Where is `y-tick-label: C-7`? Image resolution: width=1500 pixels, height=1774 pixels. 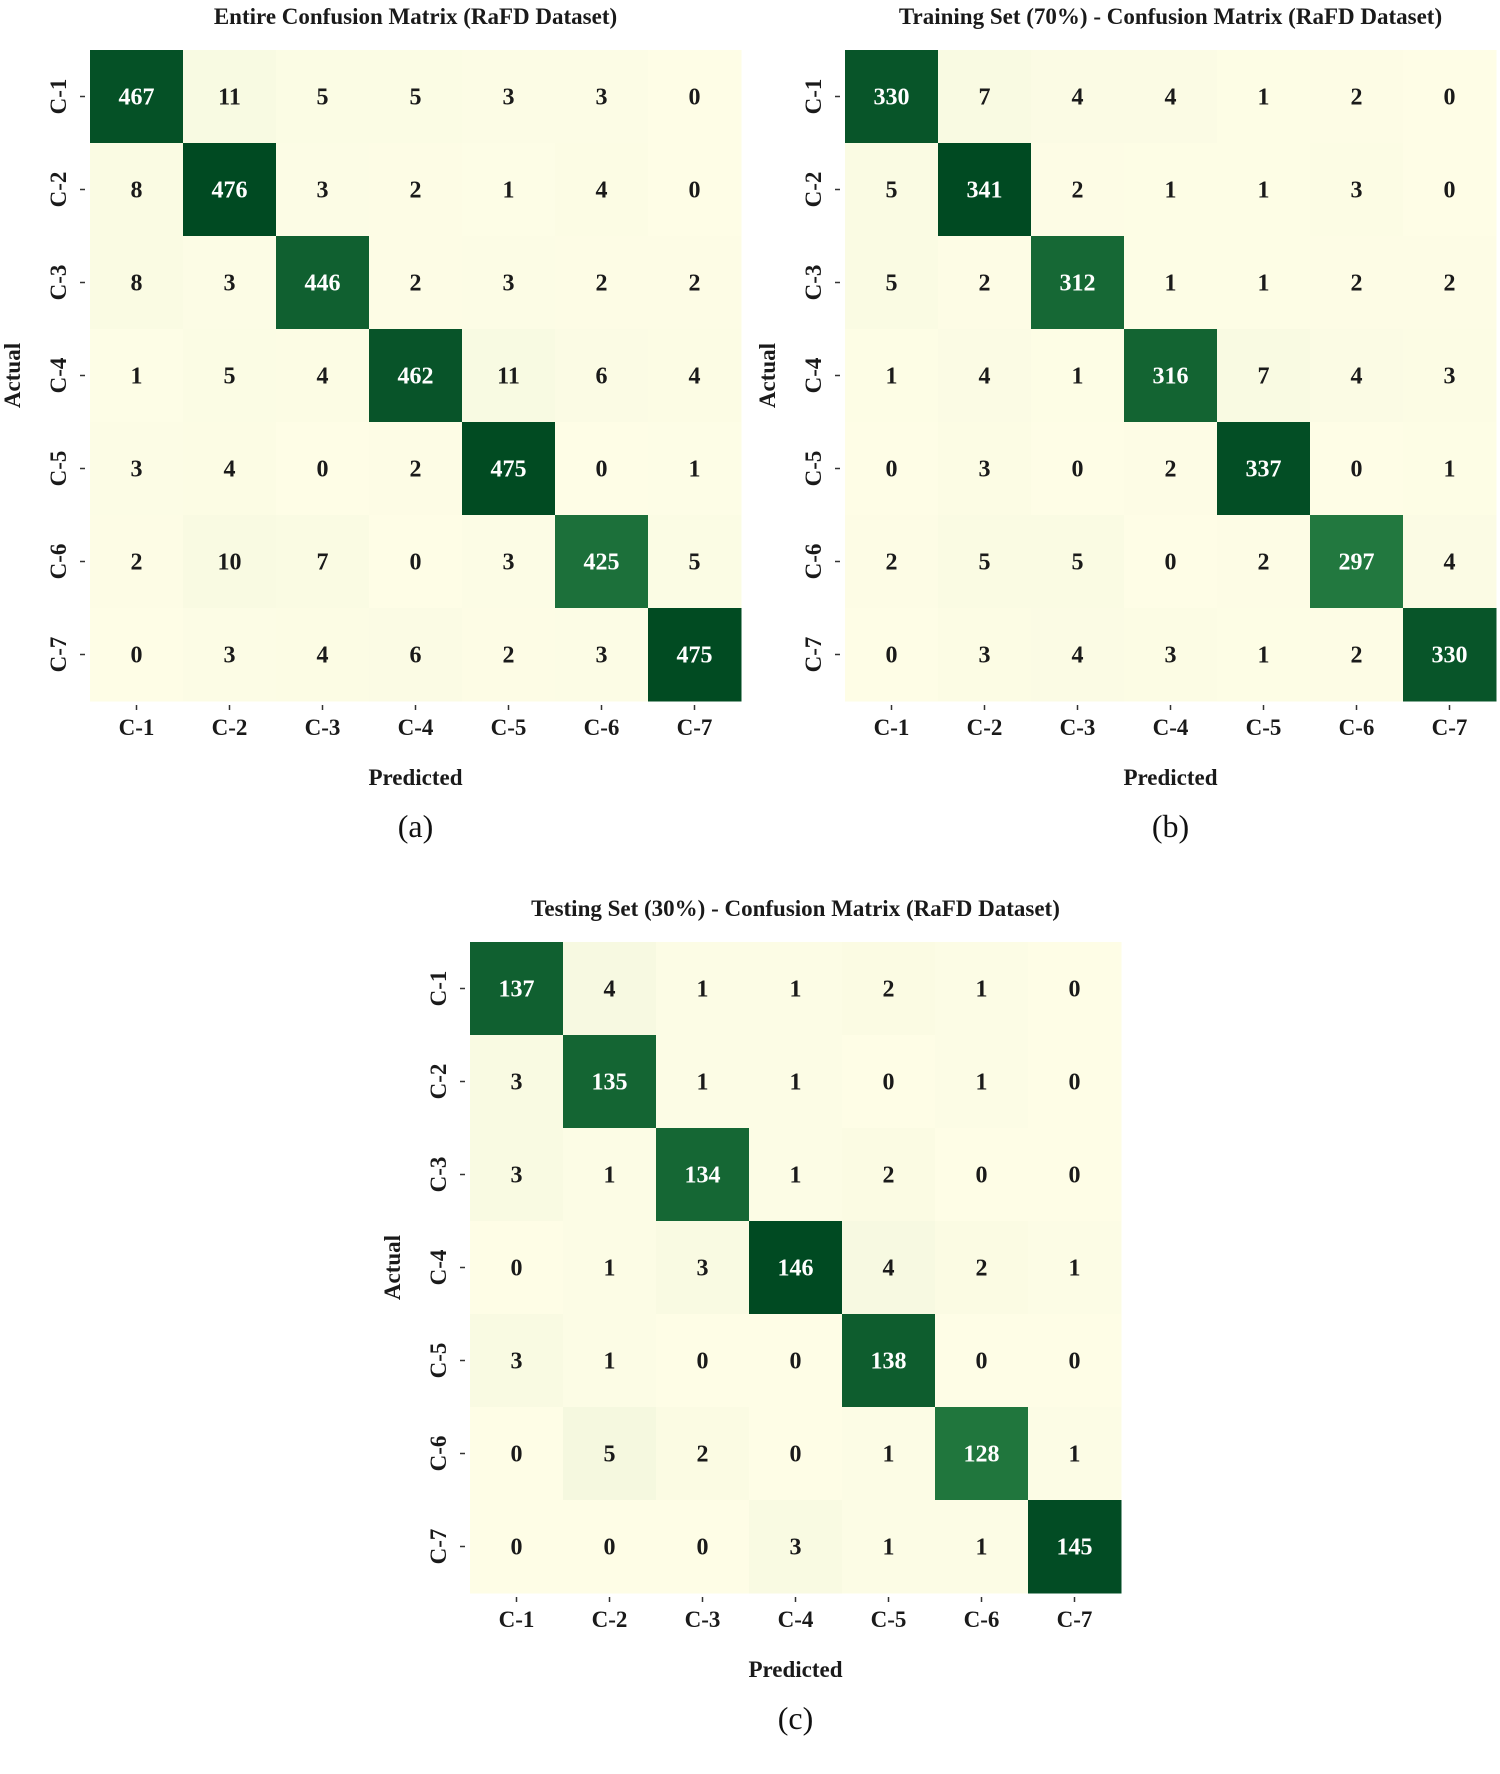
y-tick-label: C-7 is located at coordinates (813, 655).